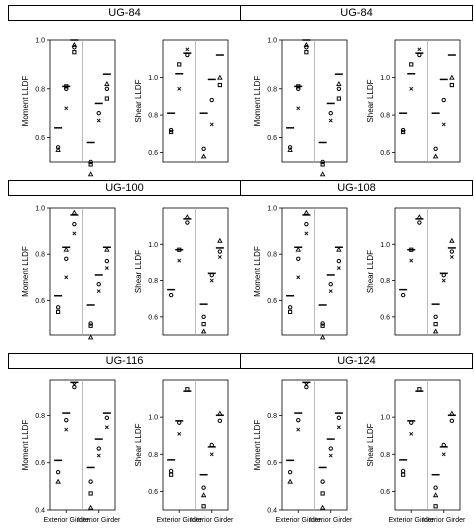 This screenshot has height=532, width=474. What do you see at coordinates (272, 511) in the screenshot?
I see `y-tick-label: 0.4` at bounding box center [272, 511].